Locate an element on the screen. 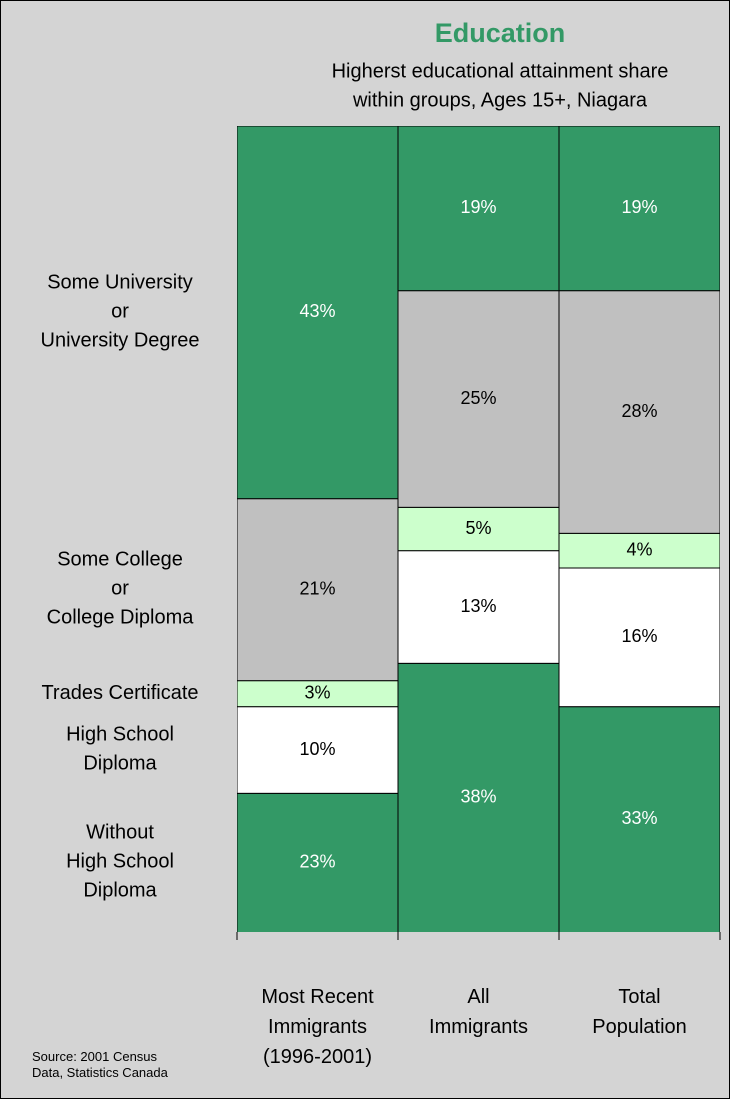 The image size is (730, 1099). value-label: 16% is located at coordinates (639, 636).